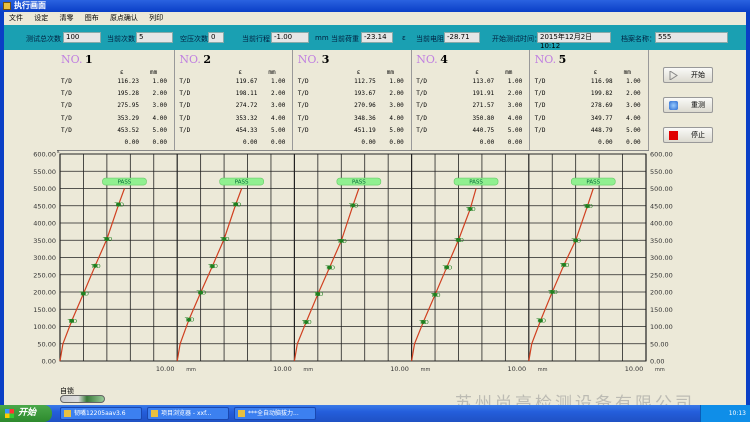  Describe the element at coordinates (2, 227) in the screenshot. I see `window-border-left` at that location.